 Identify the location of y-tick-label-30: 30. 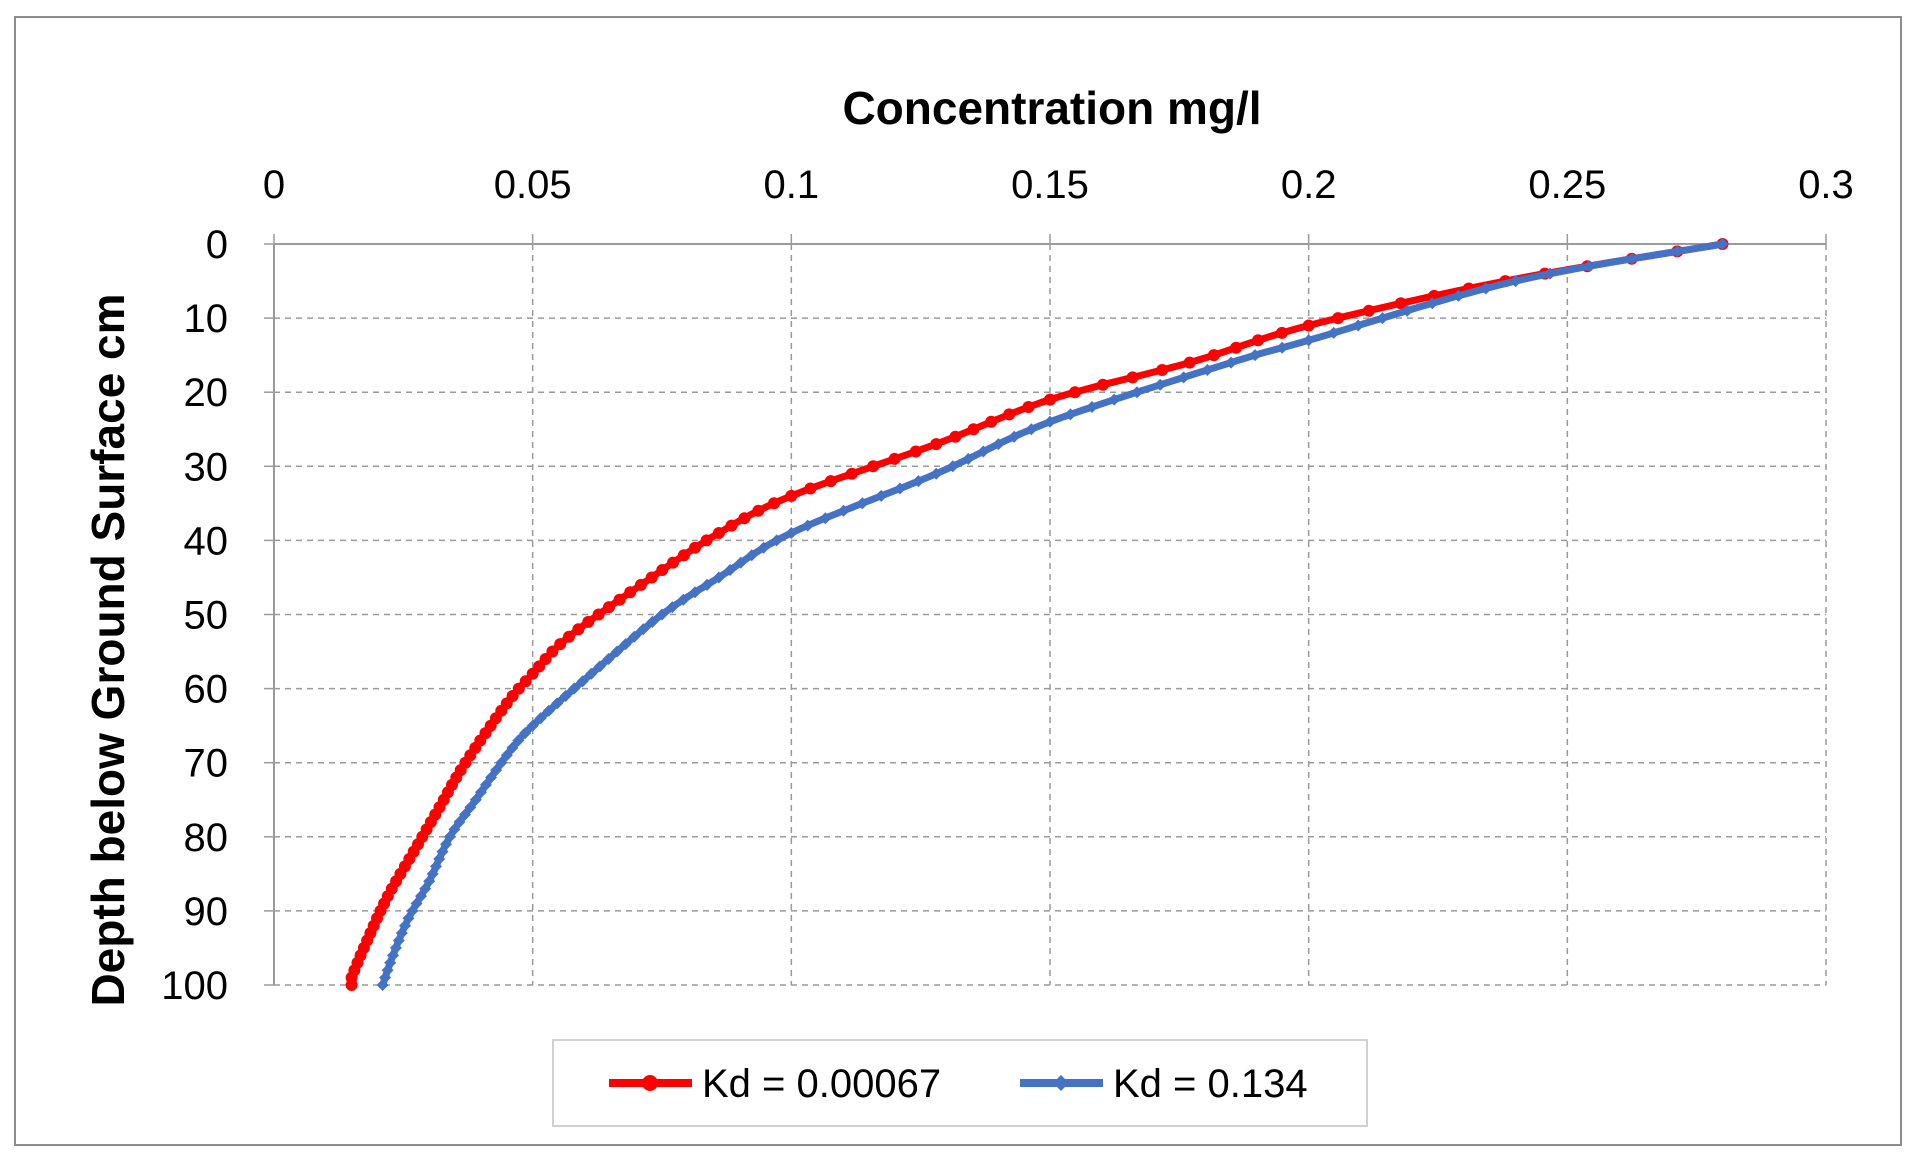
(206, 467).